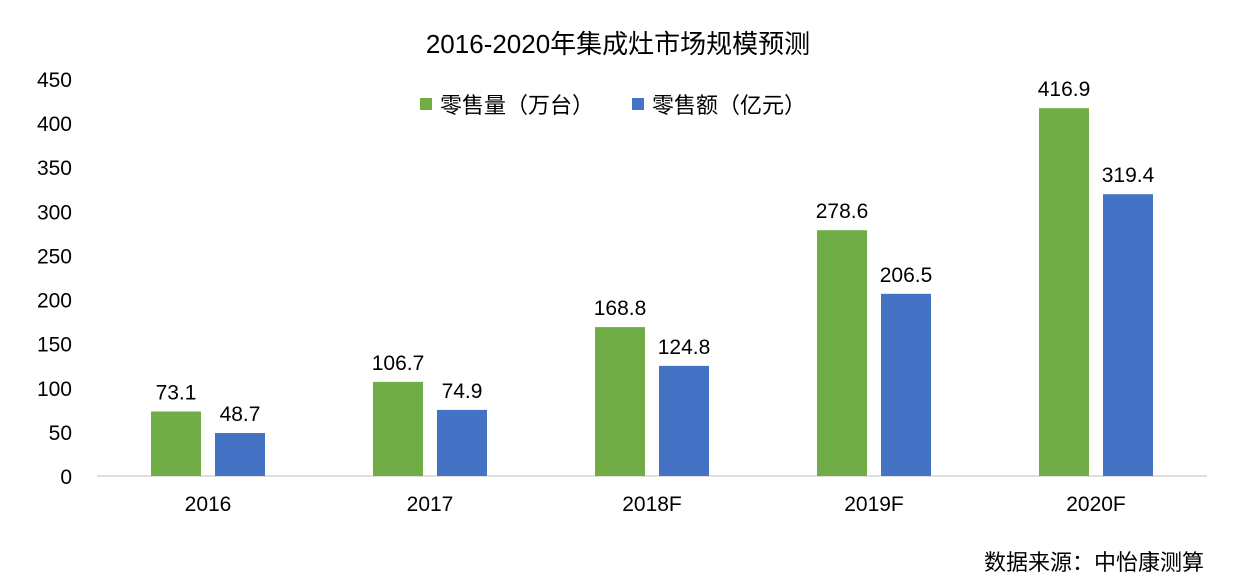 Image resolution: width=1236 pixels, height=588 pixels. I want to click on legend-label-sales: 零售额（亿元）, so click(729, 105).